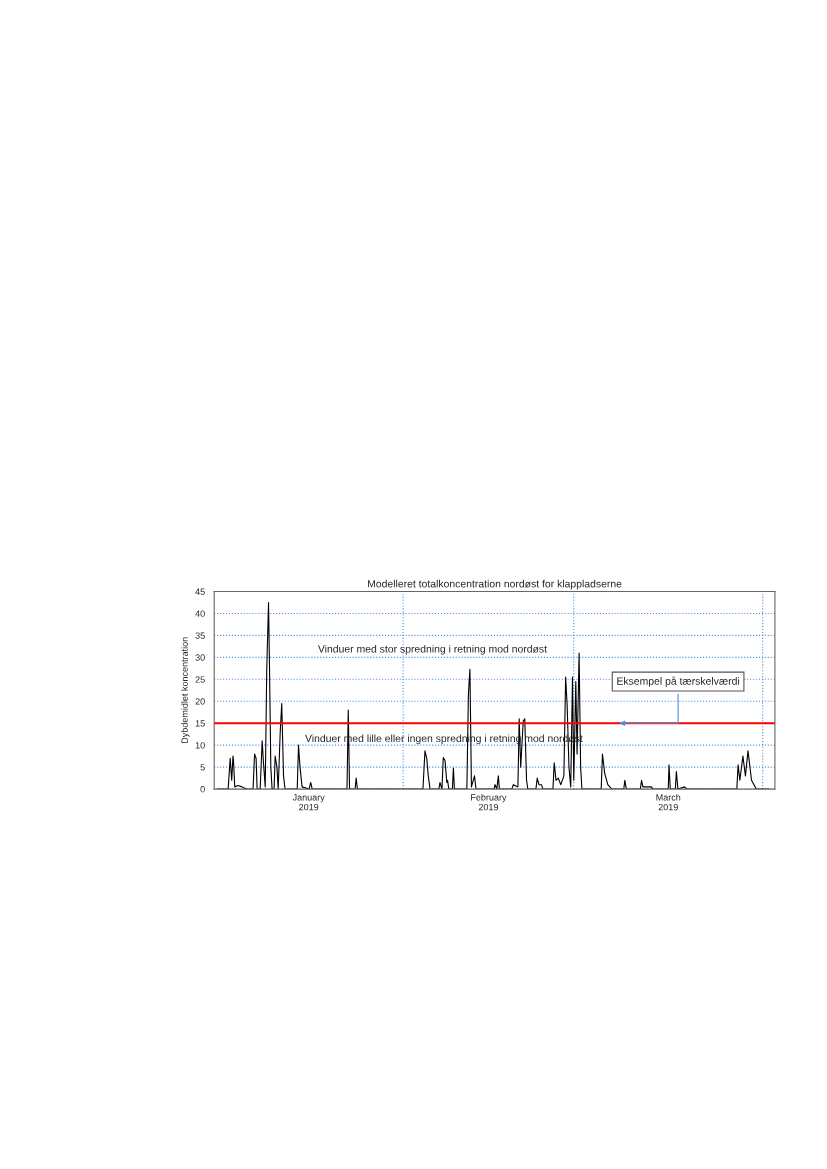 The image size is (827, 1169). Describe the element at coordinates (668, 802) in the screenshot. I see `x-tick-label: March 2019` at that location.